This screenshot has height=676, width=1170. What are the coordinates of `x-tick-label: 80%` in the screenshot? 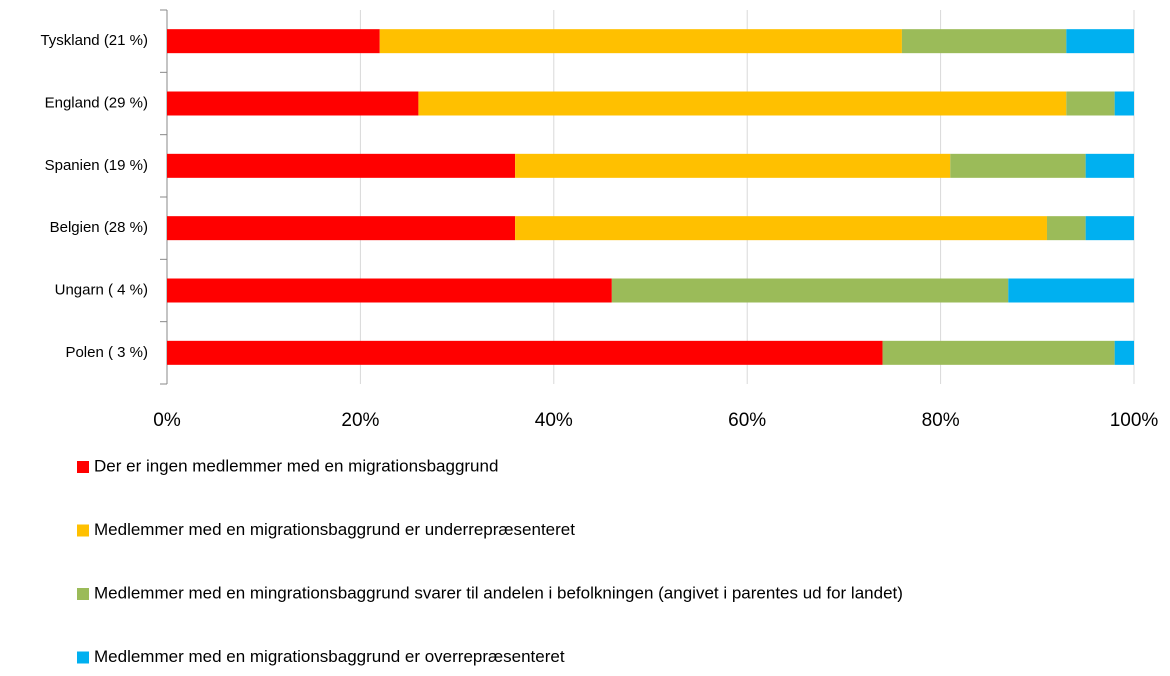 It's located at (941, 420).